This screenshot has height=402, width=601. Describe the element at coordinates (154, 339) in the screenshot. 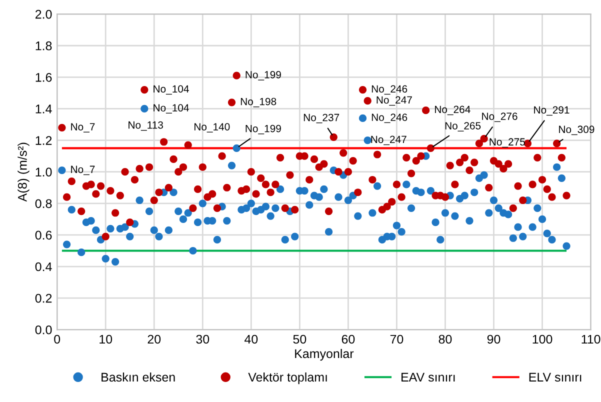

I see `x-tick-label: 20` at that location.